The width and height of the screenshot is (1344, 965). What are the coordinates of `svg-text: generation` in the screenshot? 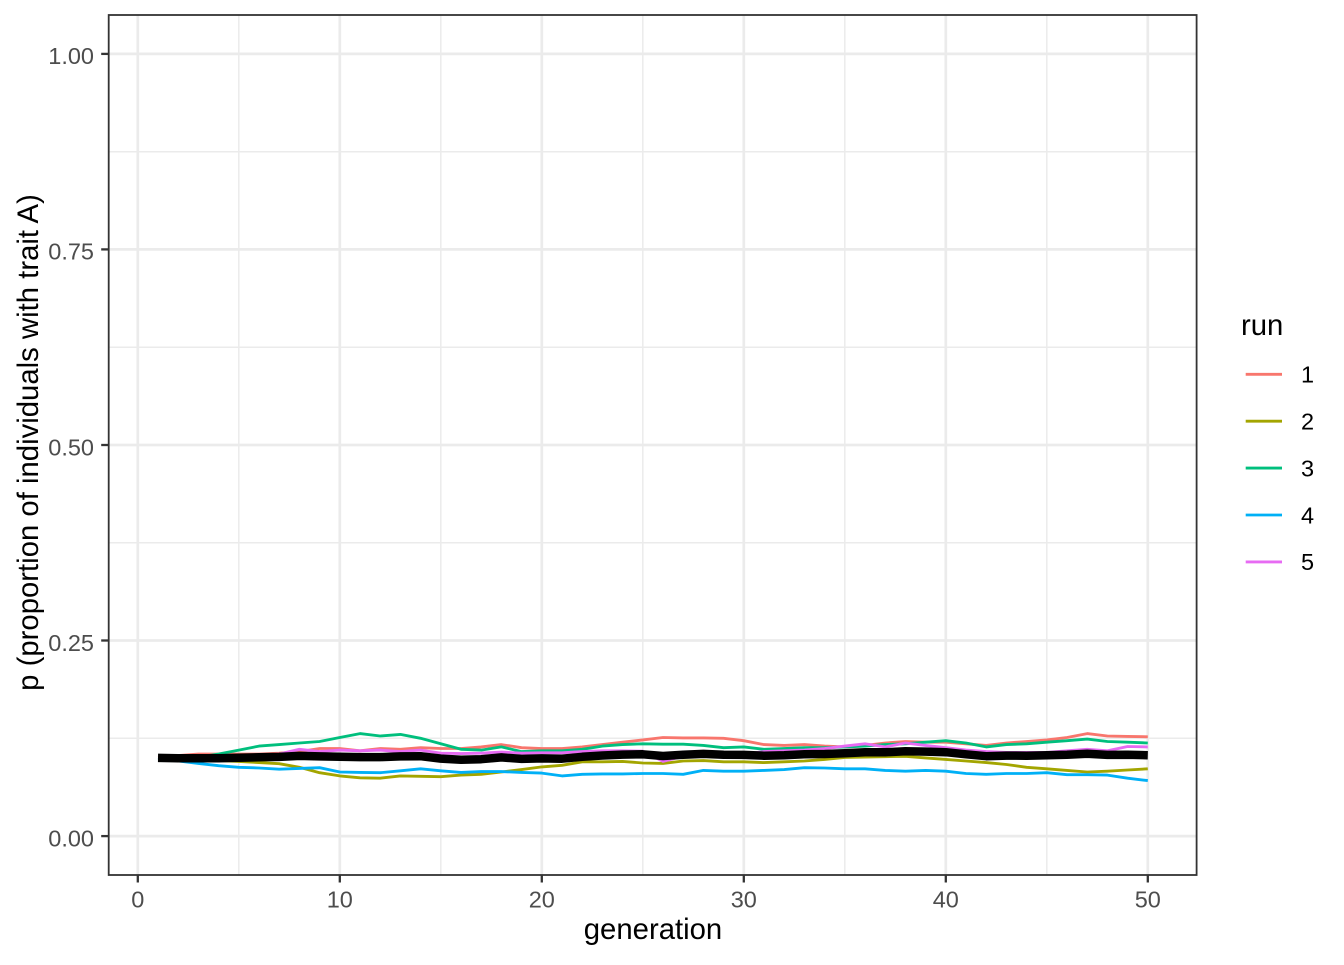 It's located at (653, 929).